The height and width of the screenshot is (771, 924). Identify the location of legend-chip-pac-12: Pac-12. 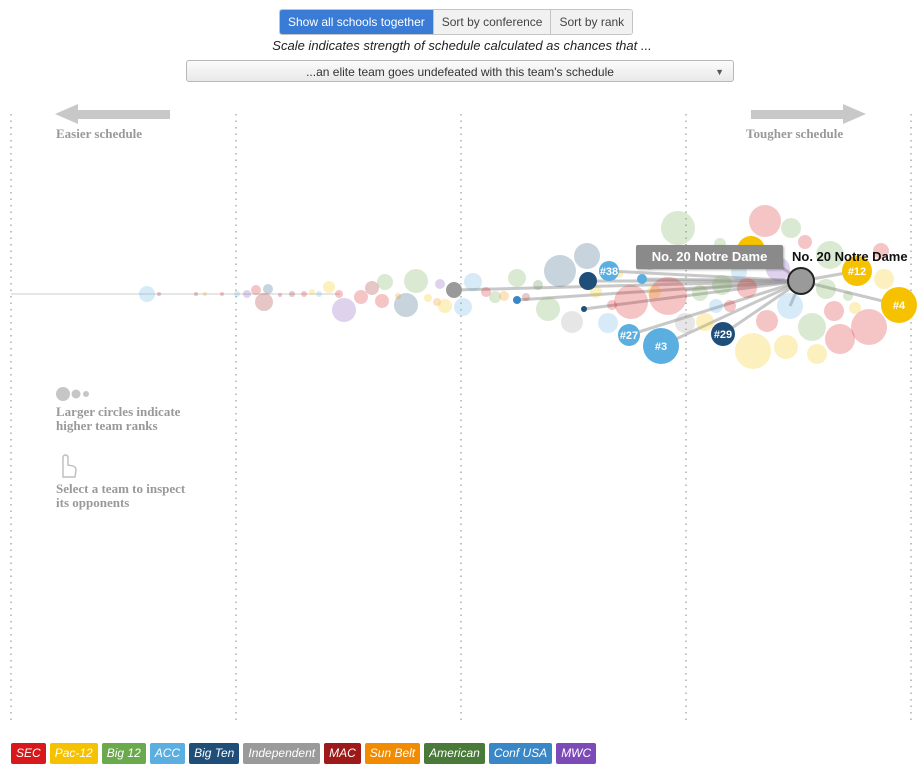
(73, 753).